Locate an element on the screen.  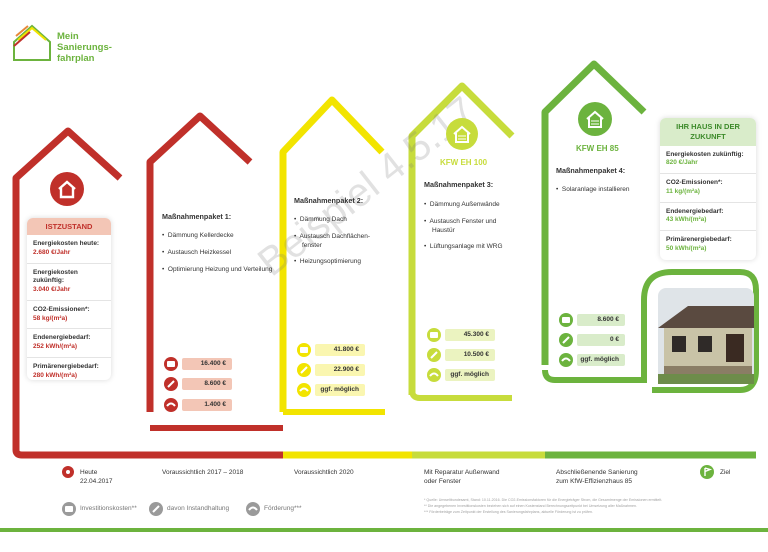
paket-4-list: • Solaranlage installieren is located at coordinates (593, 189).